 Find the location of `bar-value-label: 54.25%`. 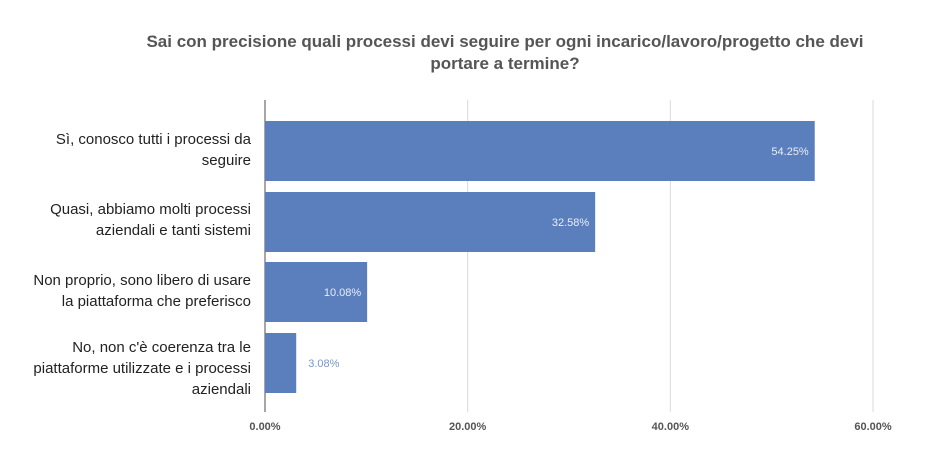

bar-value-label: 54.25% is located at coordinates (790, 152).